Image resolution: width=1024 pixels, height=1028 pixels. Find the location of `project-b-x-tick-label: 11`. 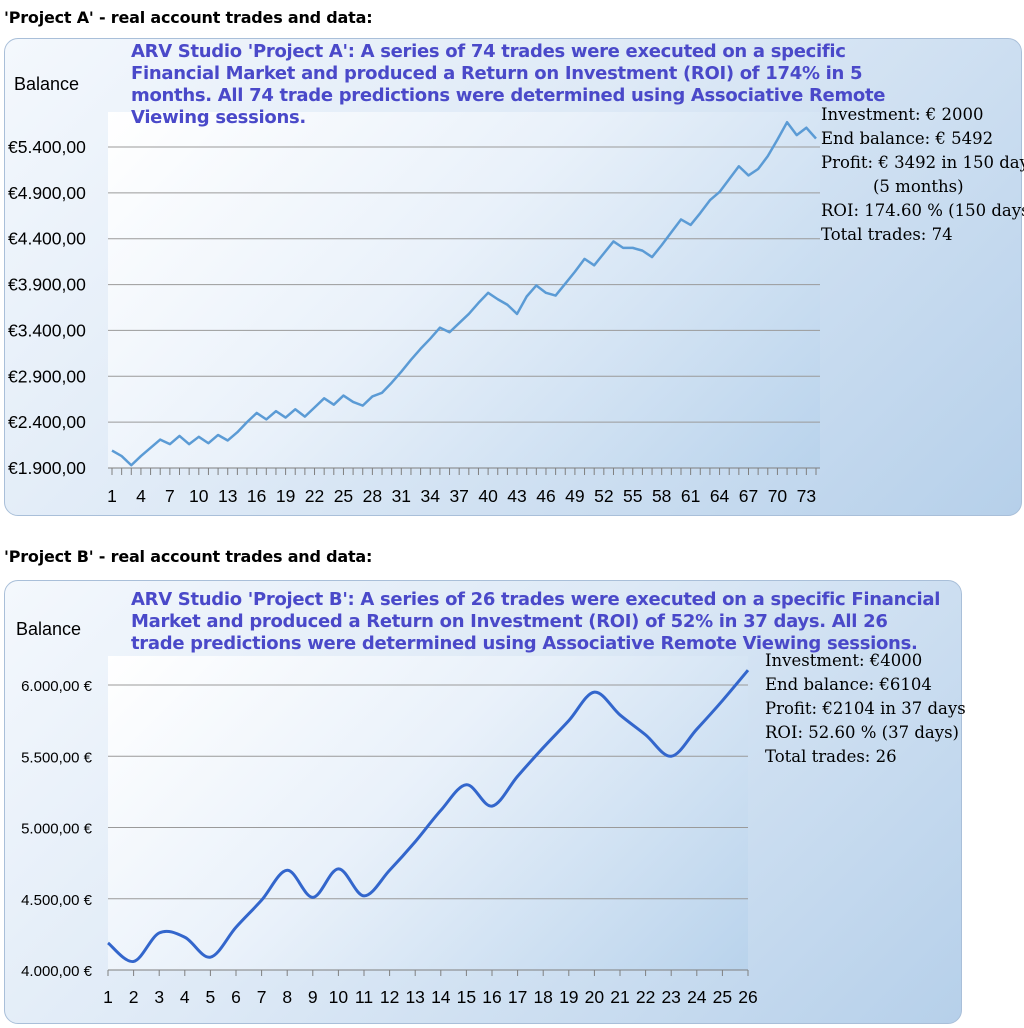

project-b-x-tick-label: 11 is located at coordinates (364, 997).